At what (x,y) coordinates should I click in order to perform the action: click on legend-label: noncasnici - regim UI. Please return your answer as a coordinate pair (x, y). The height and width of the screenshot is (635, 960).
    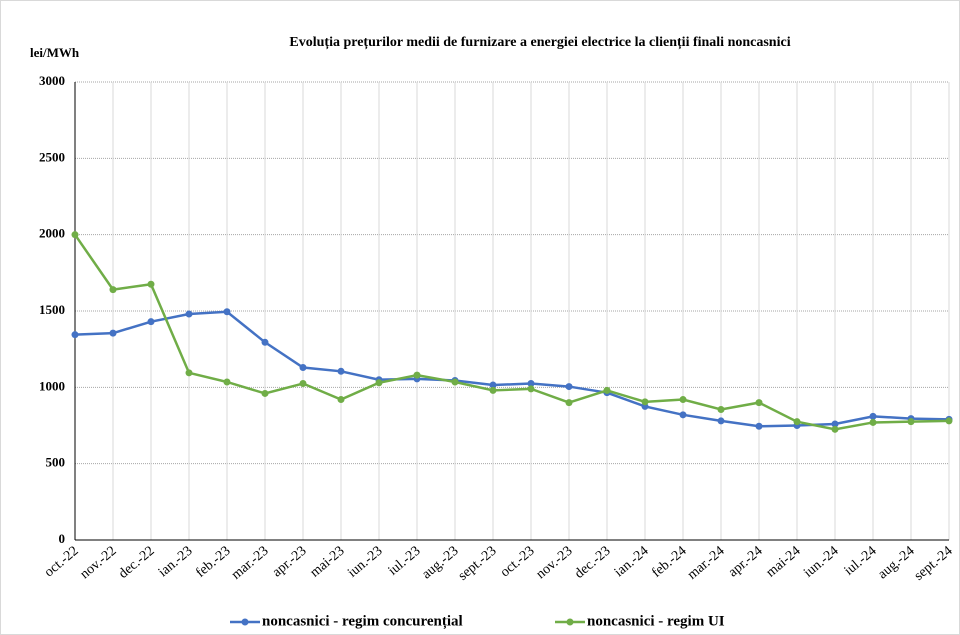
    Looking at the image, I should click on (656, 621).